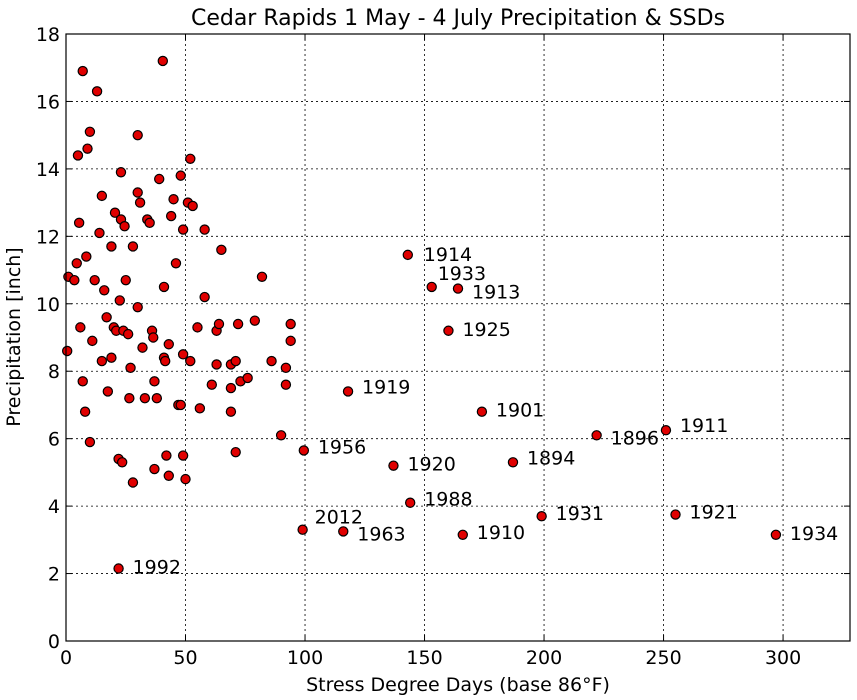  What do you see at coordinates (54, 575) in the screenshot?
I see `y-tick-label: 2` at bounding box center [54, 575].